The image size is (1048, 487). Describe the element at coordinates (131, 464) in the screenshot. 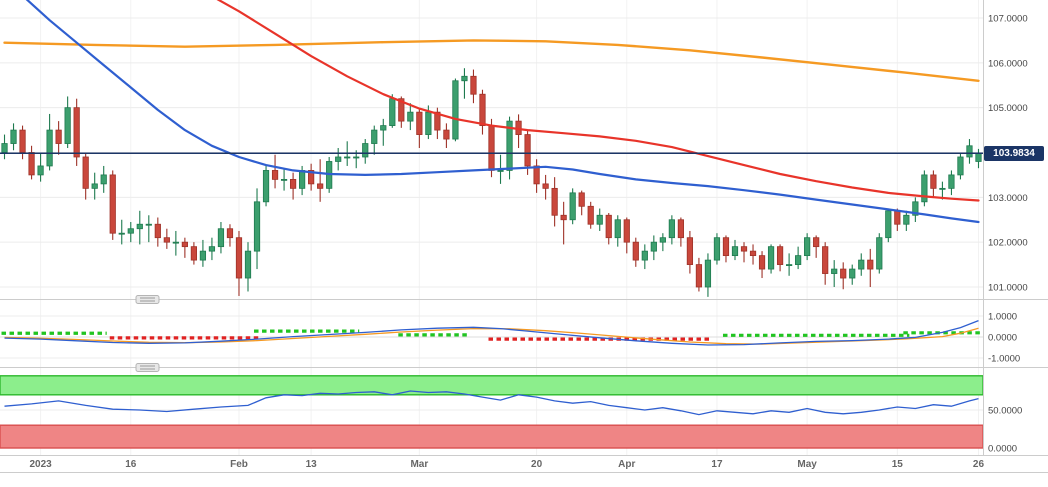

I see `x-axis-tick-label: 16` at that location.